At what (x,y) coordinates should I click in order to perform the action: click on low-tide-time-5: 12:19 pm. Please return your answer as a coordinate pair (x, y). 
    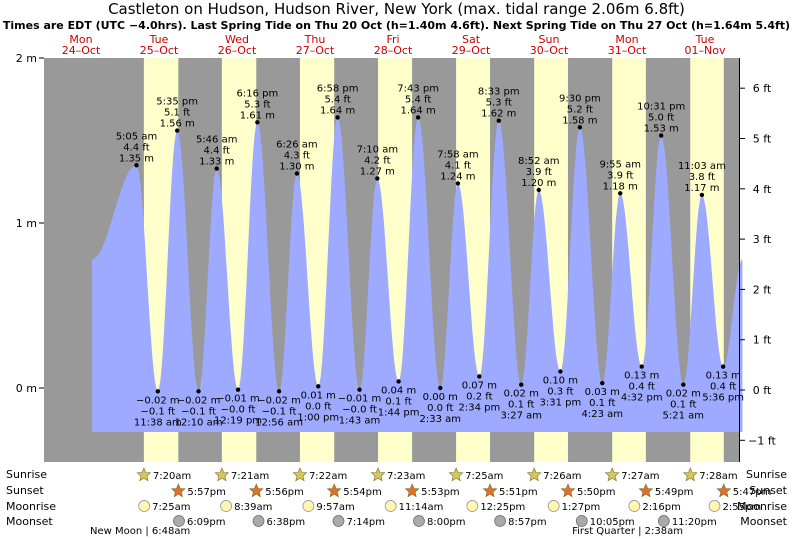
    Looking at the image, I should click on (238, 421).